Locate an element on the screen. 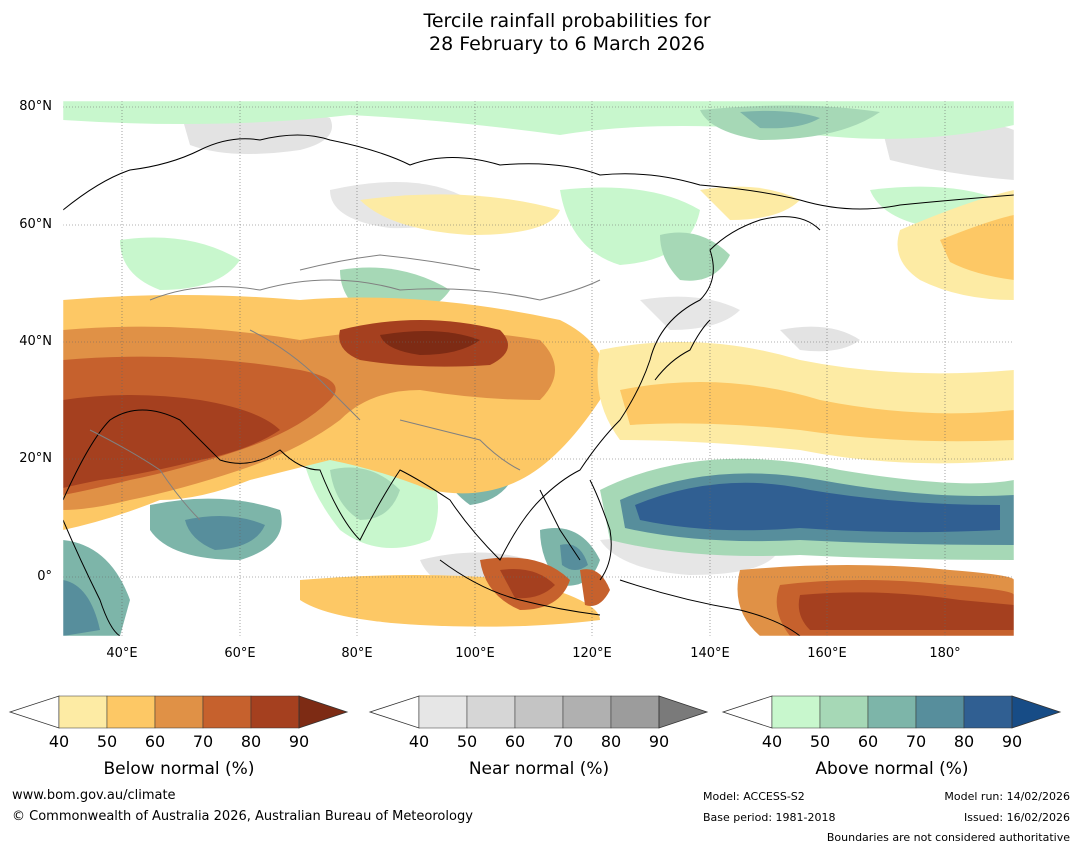 Image resolution: width=1081 pixels, height=850 pixels. lon-label-120e: 120°E is located at coordinates (592, 653).